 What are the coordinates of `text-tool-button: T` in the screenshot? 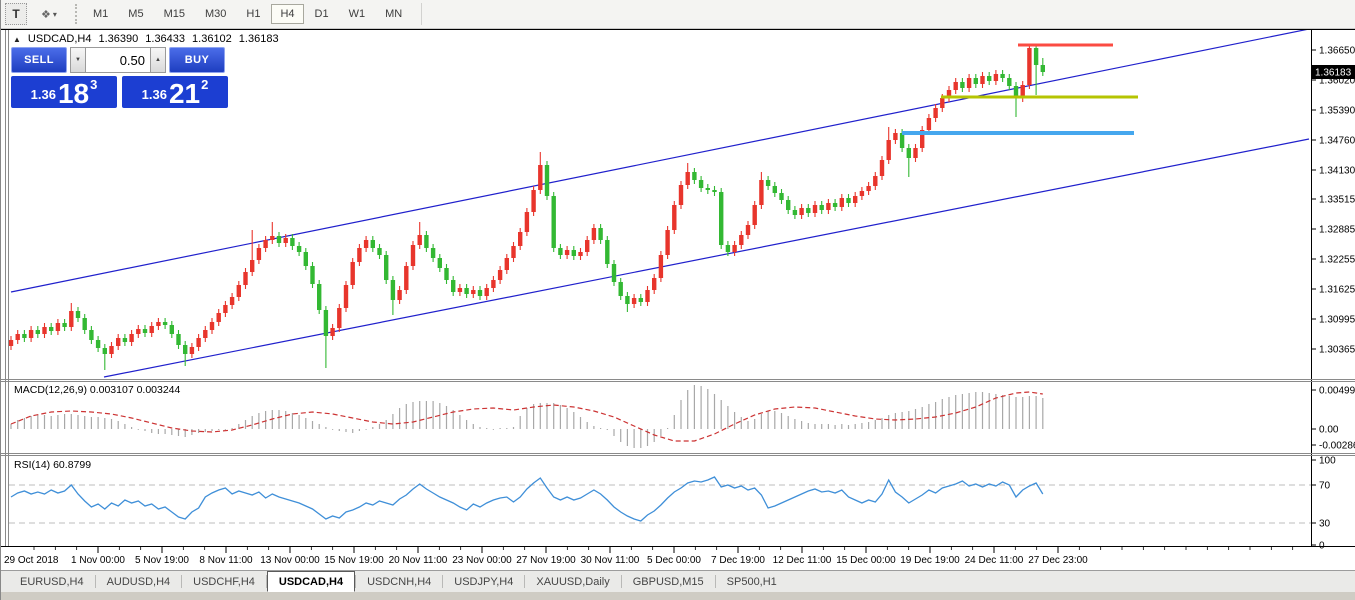 It's located at (16, 14).